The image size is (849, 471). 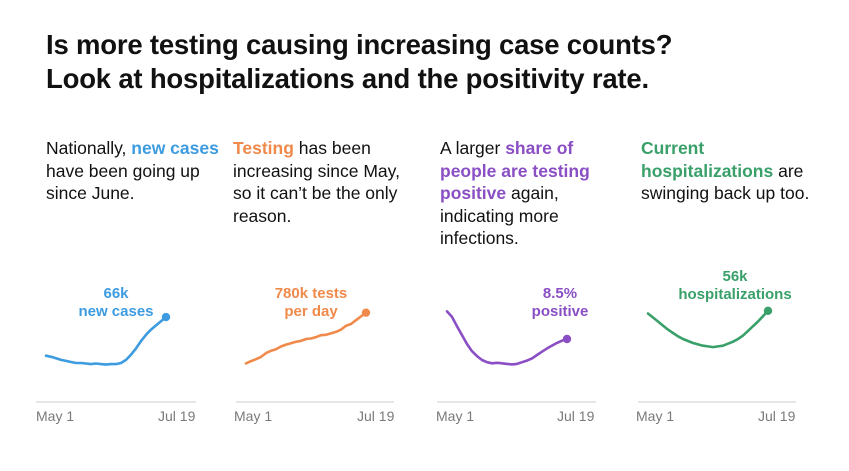 What do you see at coordinates (175, 148) in the screenshot?
I see `caption-highlight: new cases` at bounding box center [175, 148].